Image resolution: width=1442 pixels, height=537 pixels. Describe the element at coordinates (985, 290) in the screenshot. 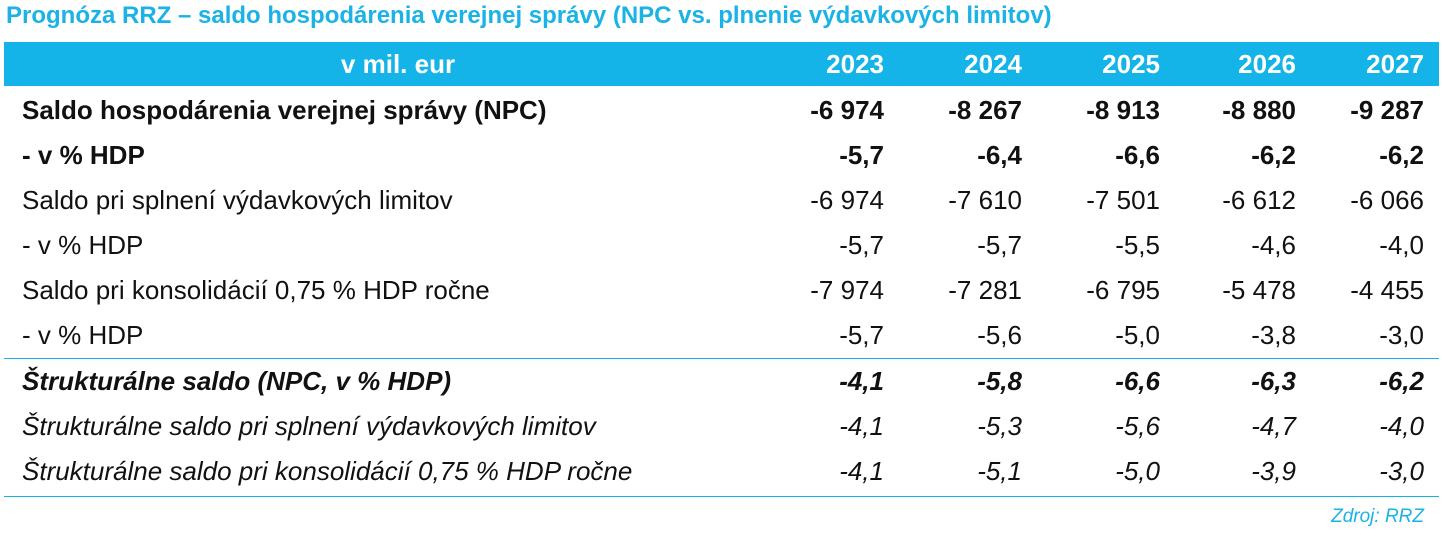

I see `row-value: -7 281` at that location.